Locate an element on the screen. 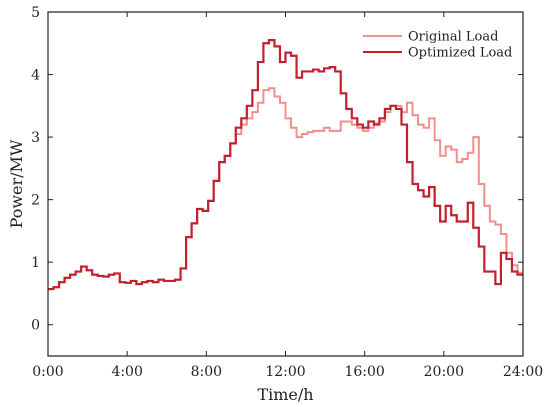 This screenshot has height=407, width=550. y-axis-title: Power/MW is located at coordinates (16, 183).